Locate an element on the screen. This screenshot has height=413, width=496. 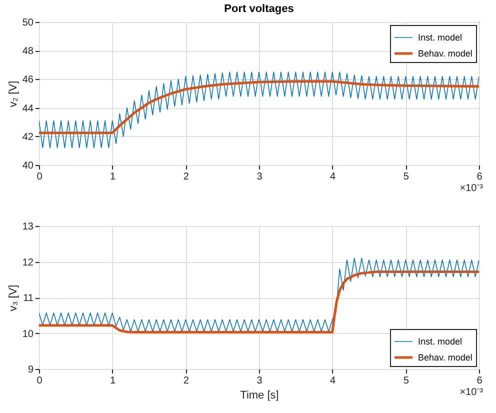
chart-title: Port voltages is located at coordinates (259, 9).